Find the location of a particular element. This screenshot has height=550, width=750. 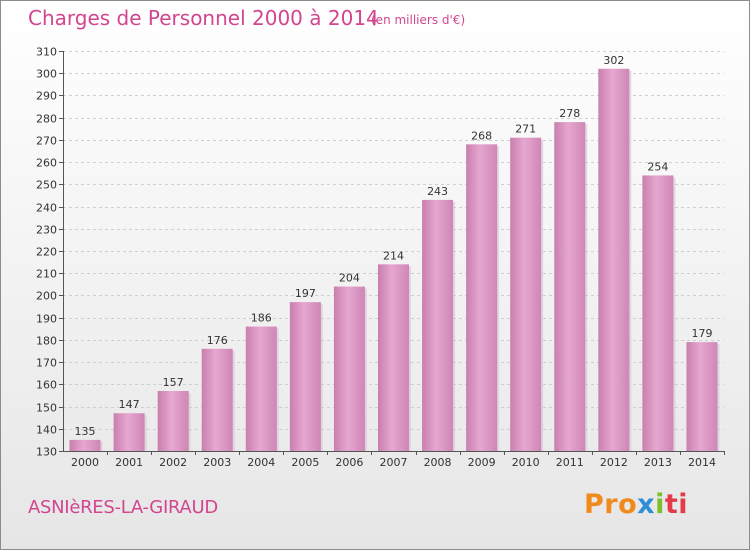

bar-value-label: 271 is located at coordinates (525, 129).